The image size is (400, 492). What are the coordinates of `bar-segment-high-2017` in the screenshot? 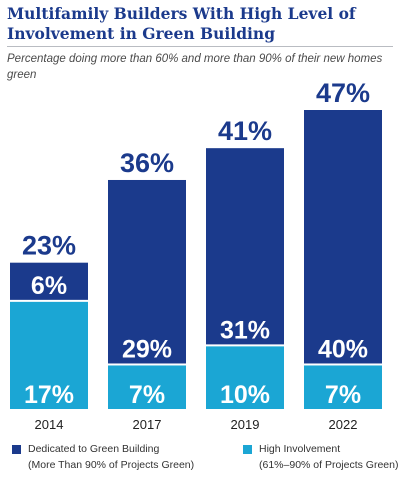 It's located at (147, 386).